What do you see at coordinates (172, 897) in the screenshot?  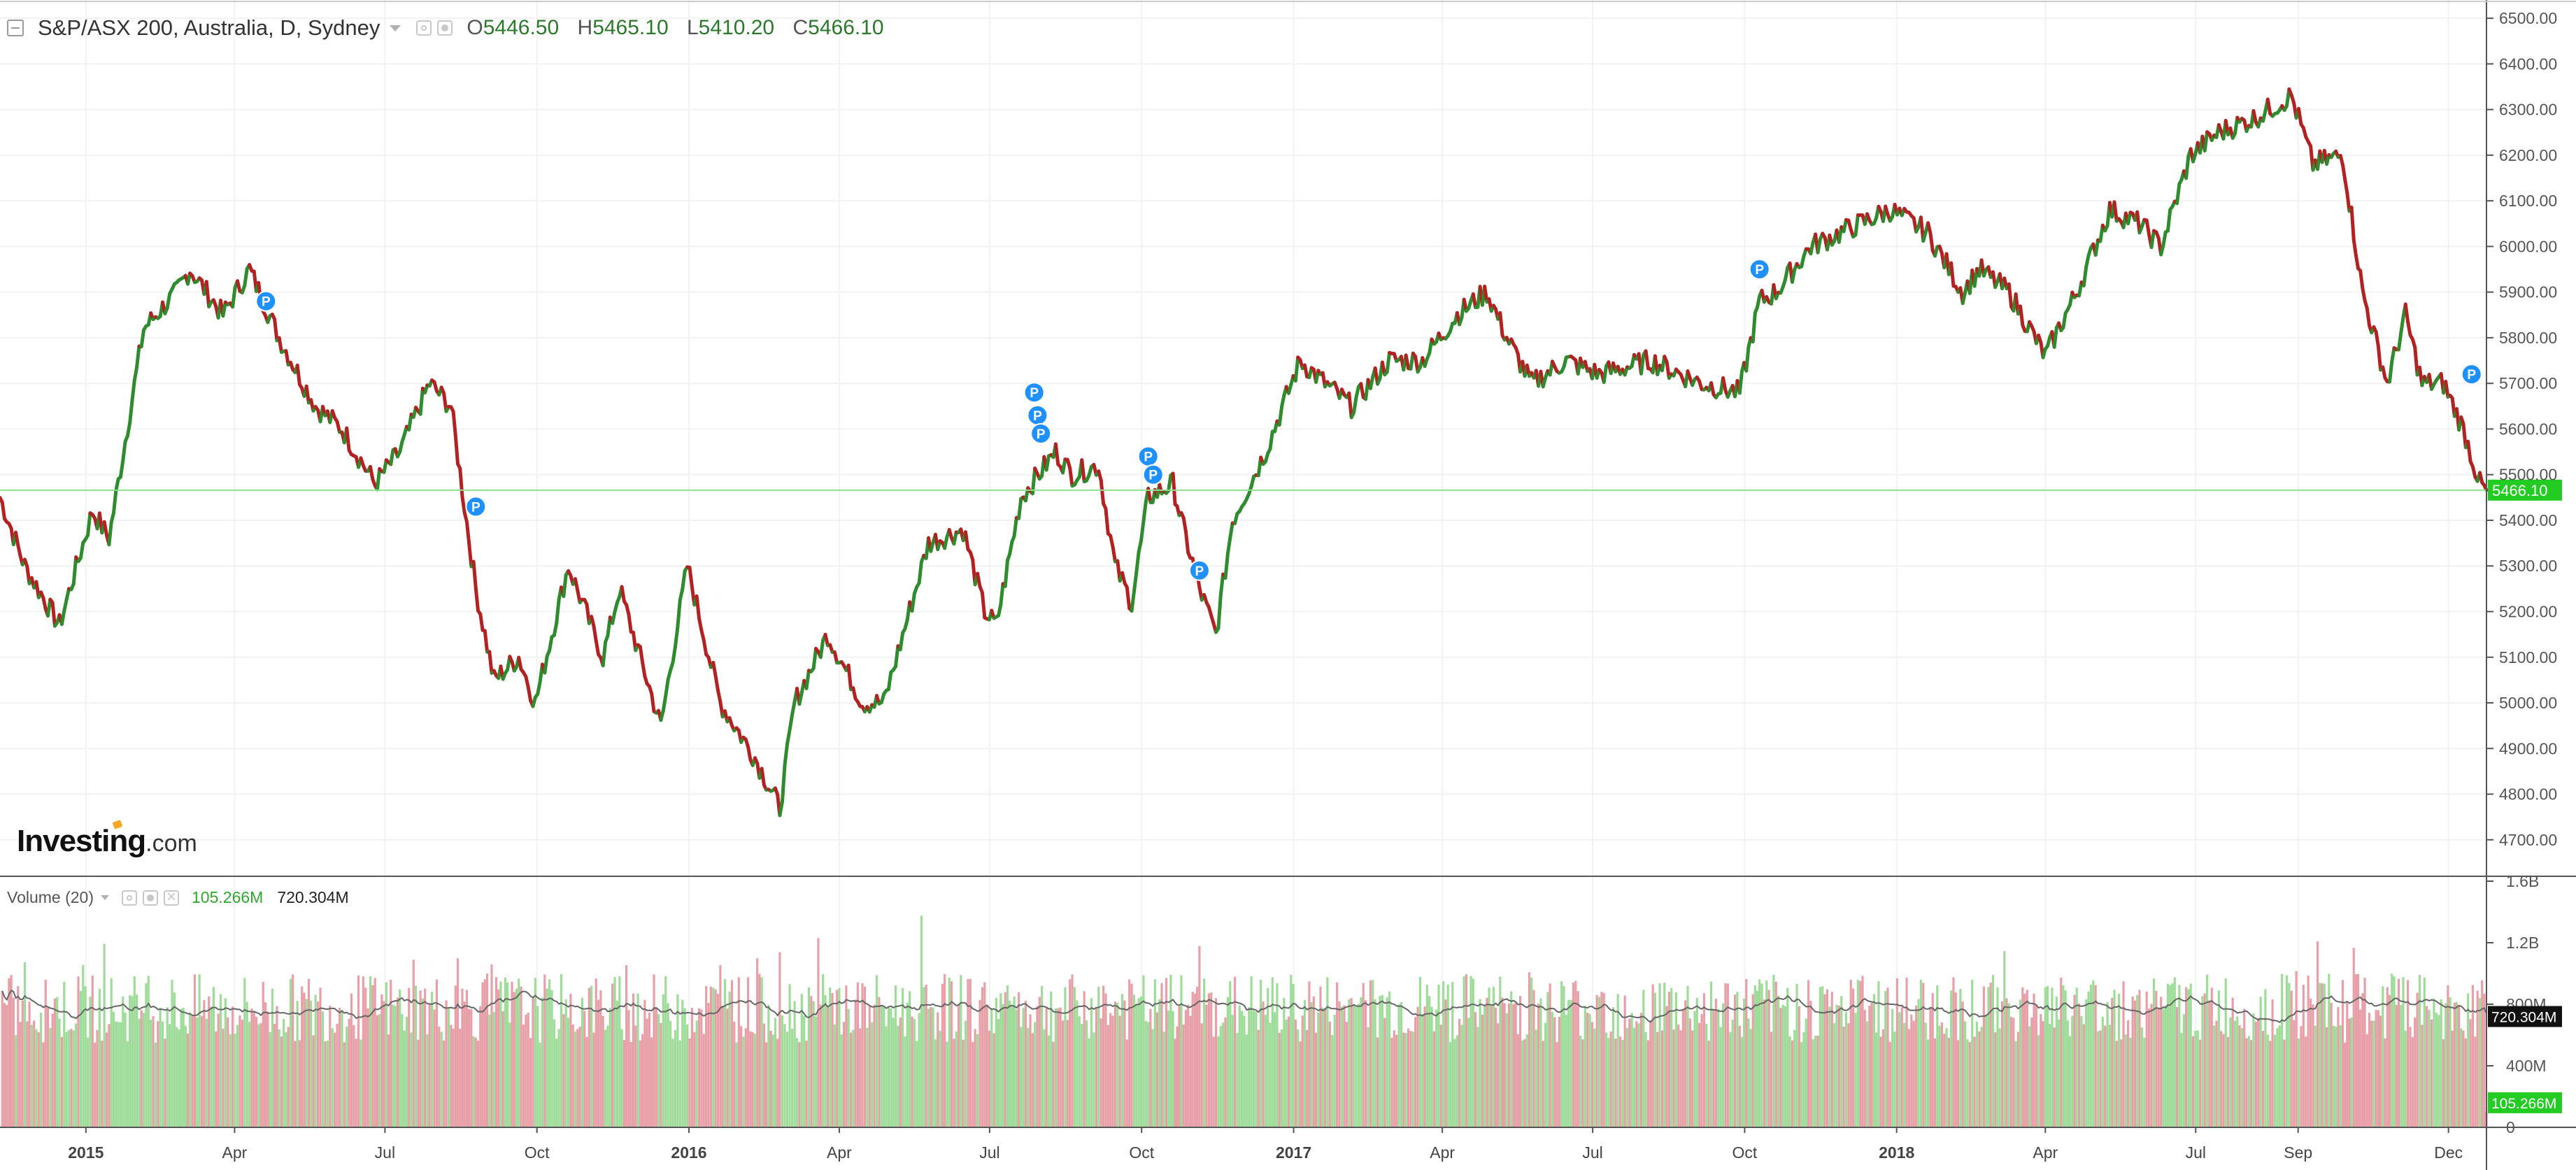 I see `close-icon` at bounding box center [172, 897].